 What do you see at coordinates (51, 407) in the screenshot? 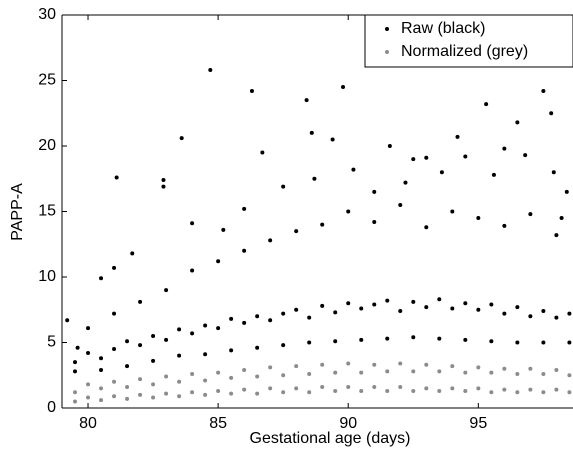
I see `y-tick-label: 0` at bounding box center [51, 407].